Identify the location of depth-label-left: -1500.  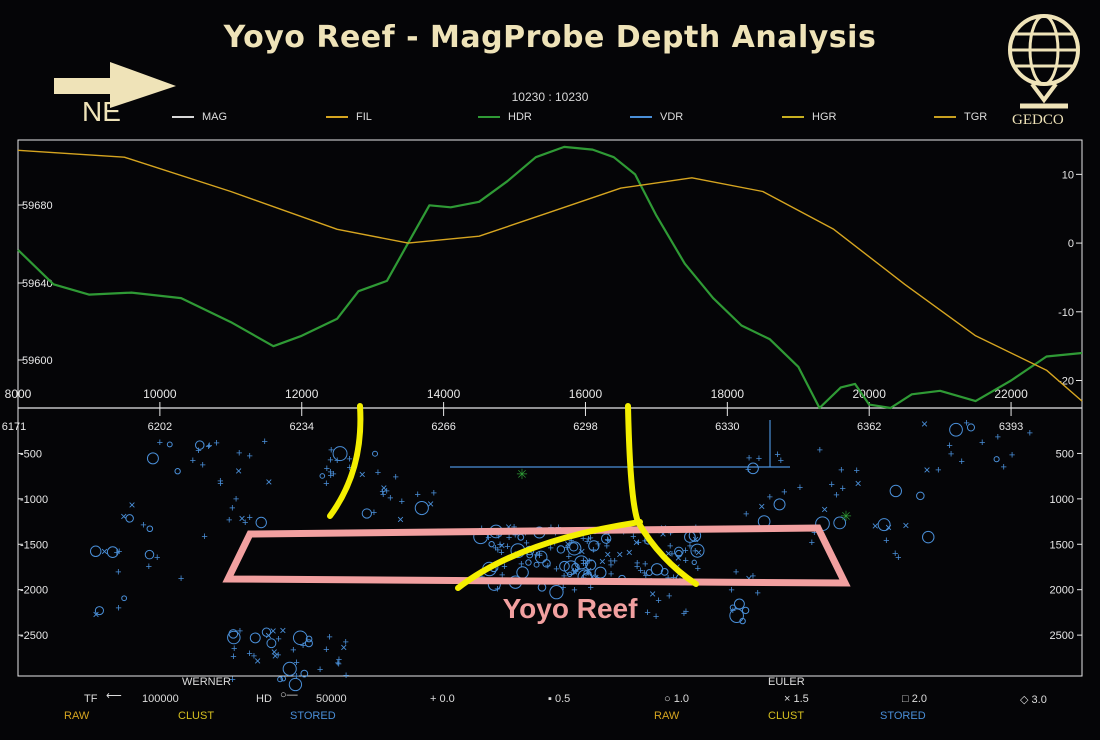
(34, 545).